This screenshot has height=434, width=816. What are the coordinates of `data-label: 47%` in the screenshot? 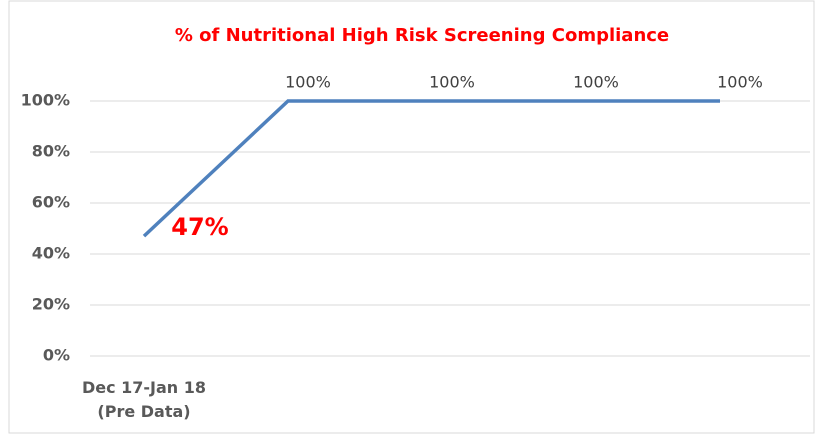 It's located at (199, 227).